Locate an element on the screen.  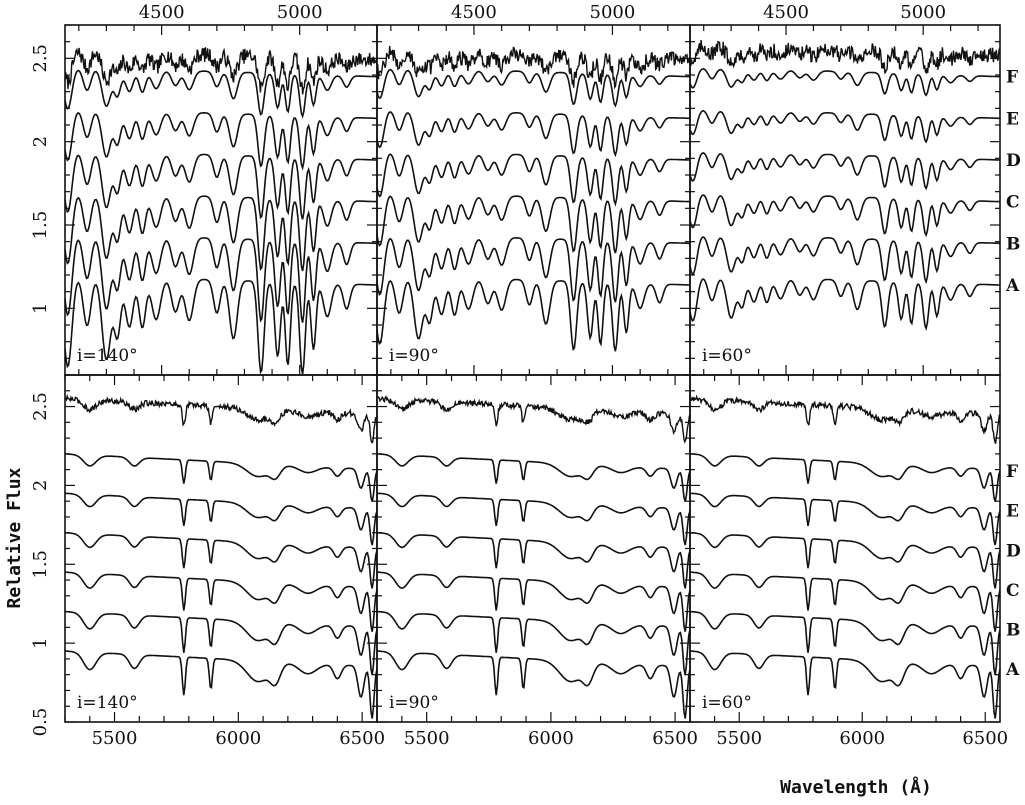
panel-bottom-row-2: 5500 6000 6500 i=90° is located at coordinates (537, 561).